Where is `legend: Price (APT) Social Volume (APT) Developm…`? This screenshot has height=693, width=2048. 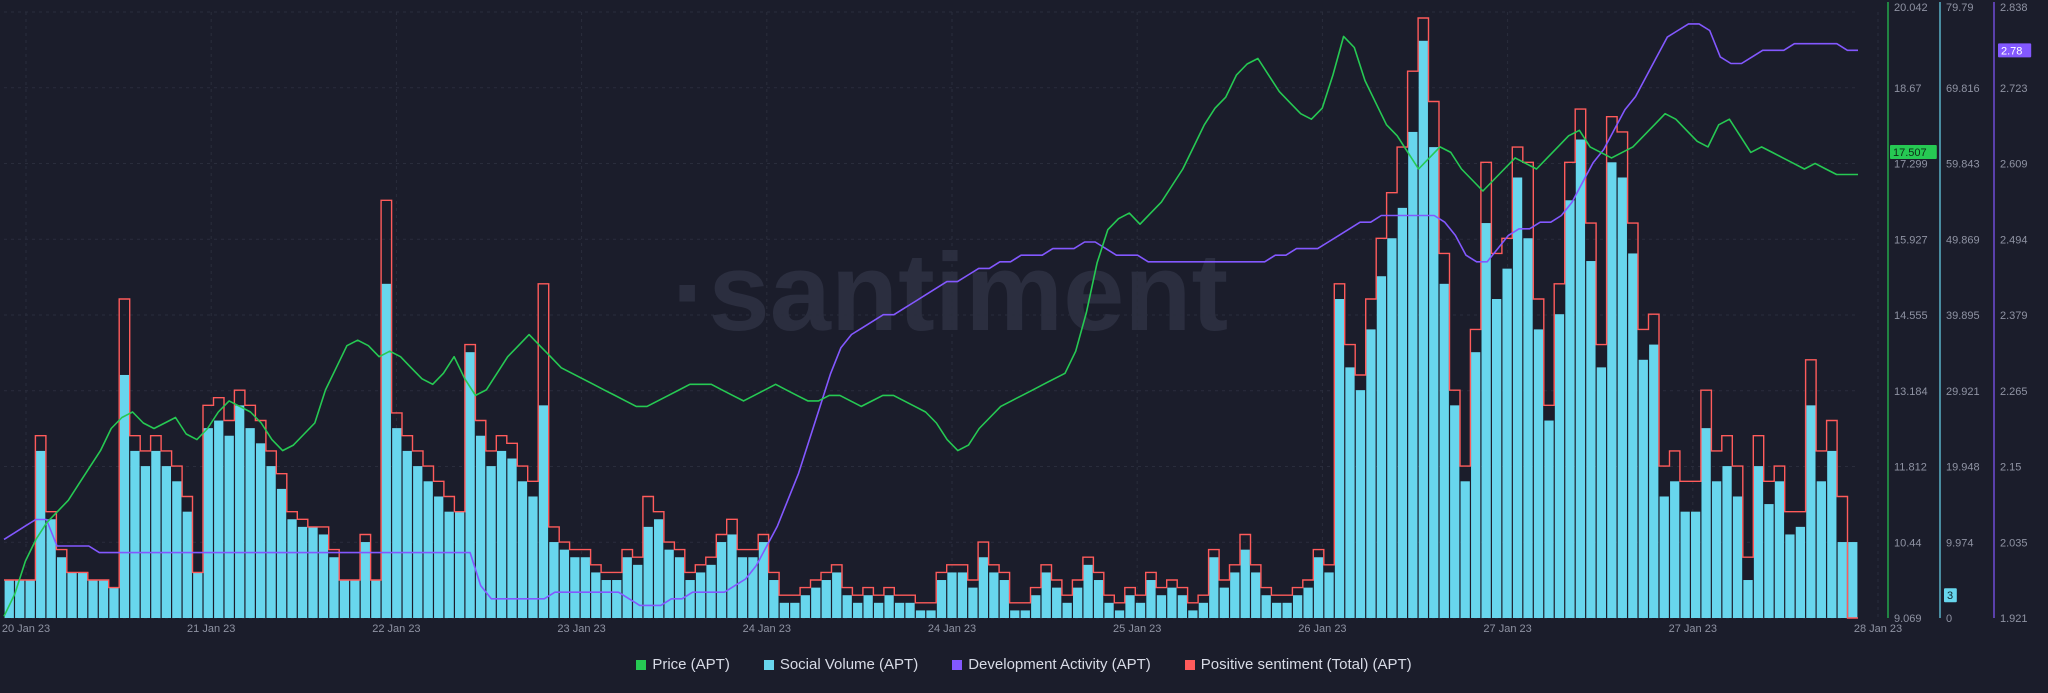
legend: Price (APT) Social Volume (APT) Developm… is located at coordinates (1024, 664).